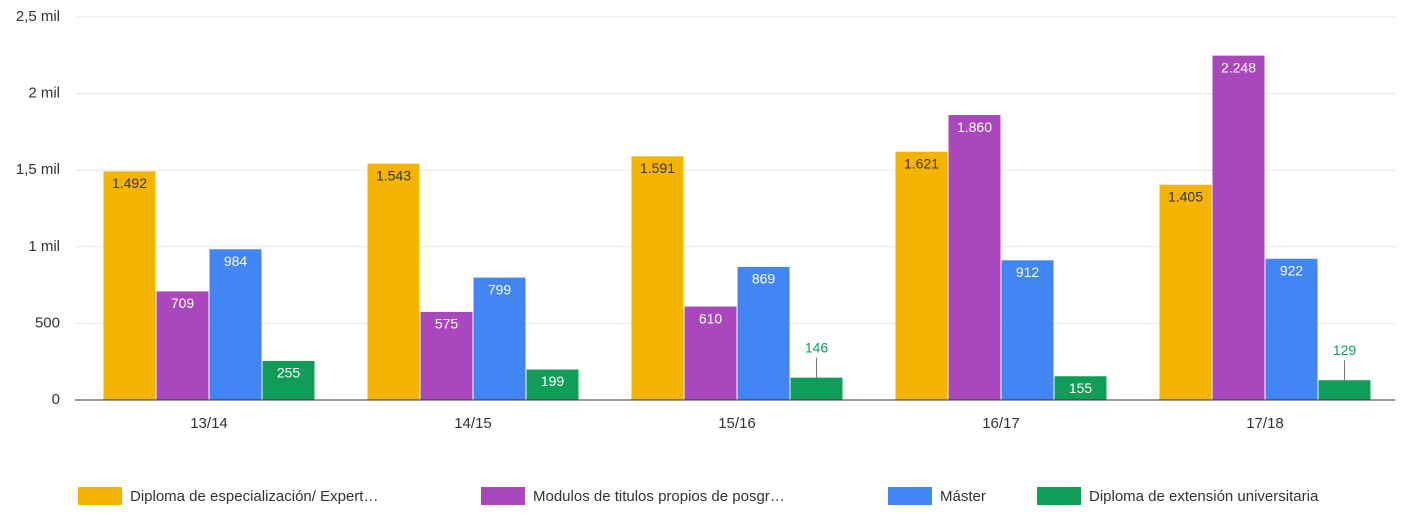  What do you see at coordinates (1028, 272) in the screenshot?
I see `data-label: 912` at bounding box center [1028, 272].